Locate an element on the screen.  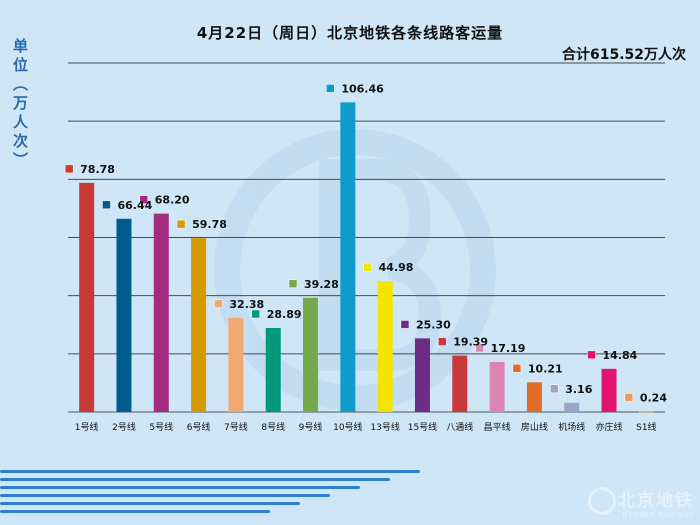
data-label: 39.28 is located at coordinates (321, 284).